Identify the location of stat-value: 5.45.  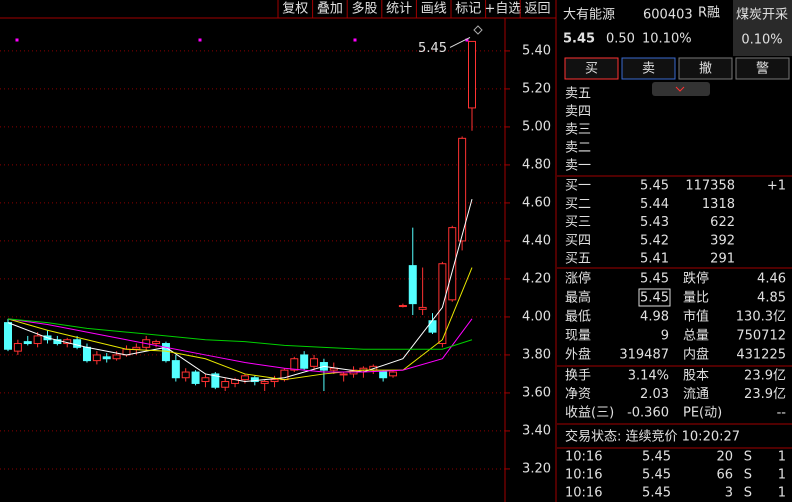
(654, 279).